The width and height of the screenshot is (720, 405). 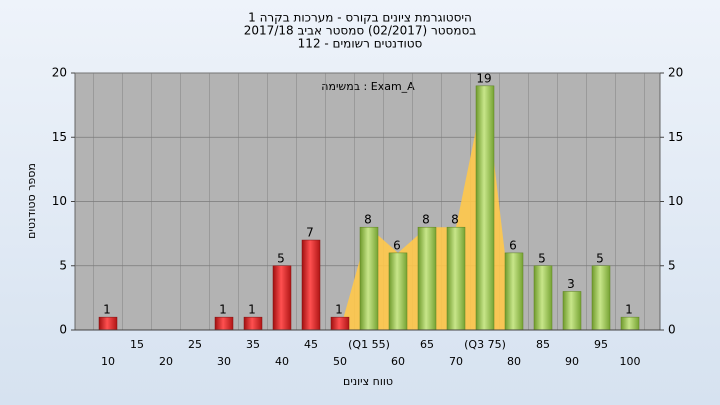 I want to click on x-tick-label: 70, so click(x=456, y=361).